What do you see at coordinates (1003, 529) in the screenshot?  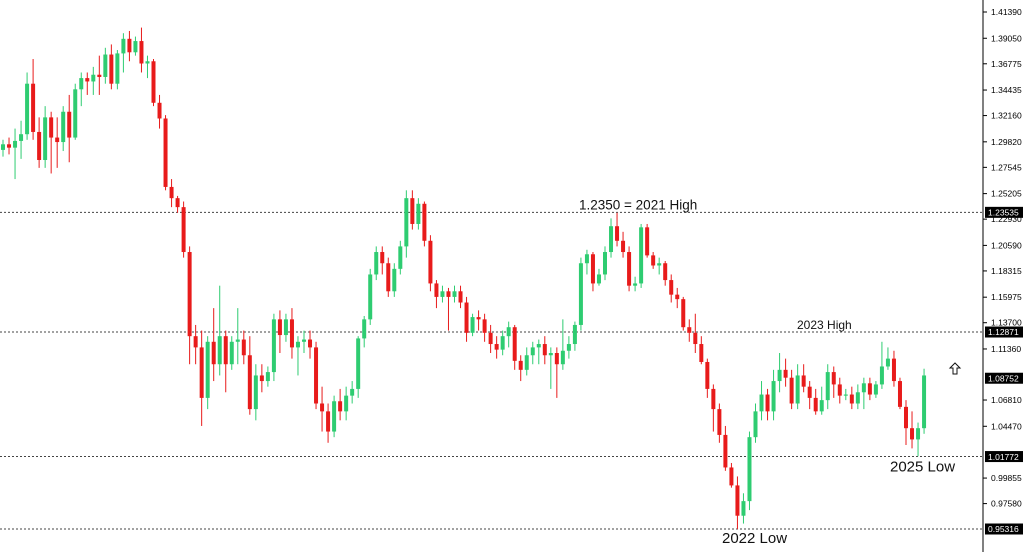 I see `level-price-label: 0.95316` at bounding box center [1003, 529].